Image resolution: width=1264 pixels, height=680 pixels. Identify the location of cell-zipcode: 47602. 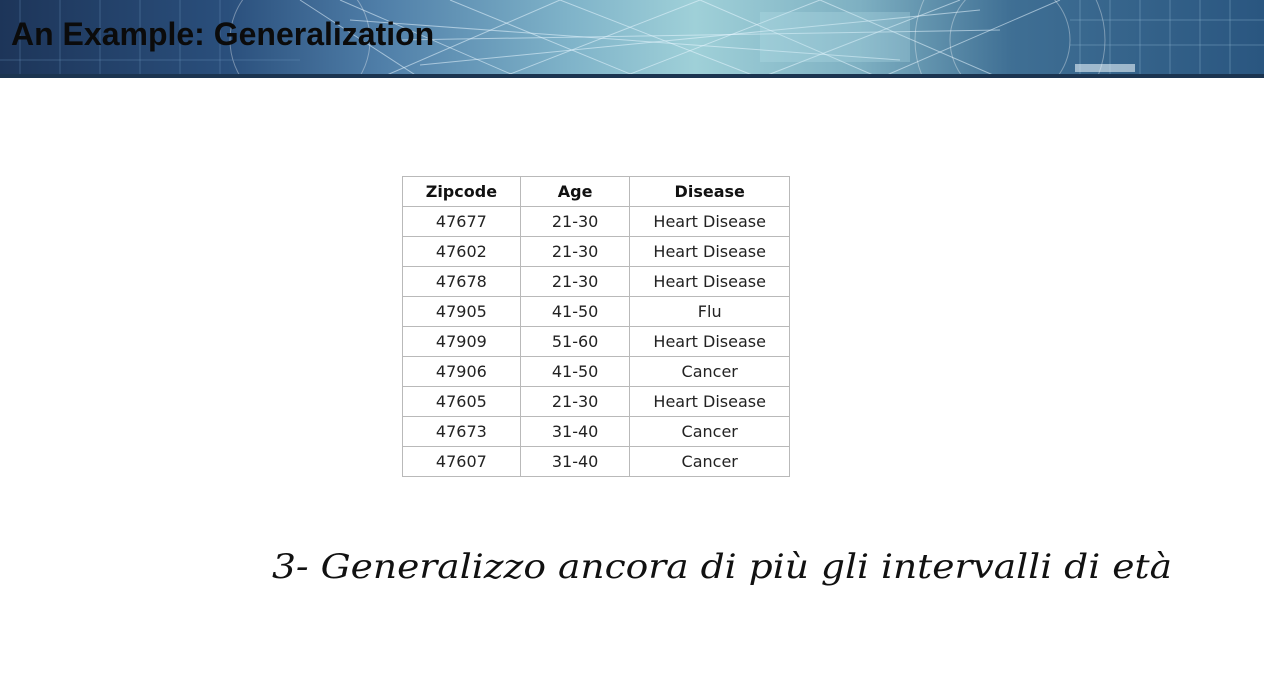
(461, 251).